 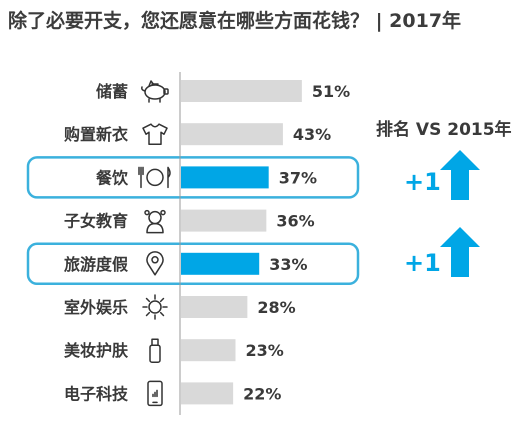 I want to click on category-label: 子女教育, so click(x=96, y=221).